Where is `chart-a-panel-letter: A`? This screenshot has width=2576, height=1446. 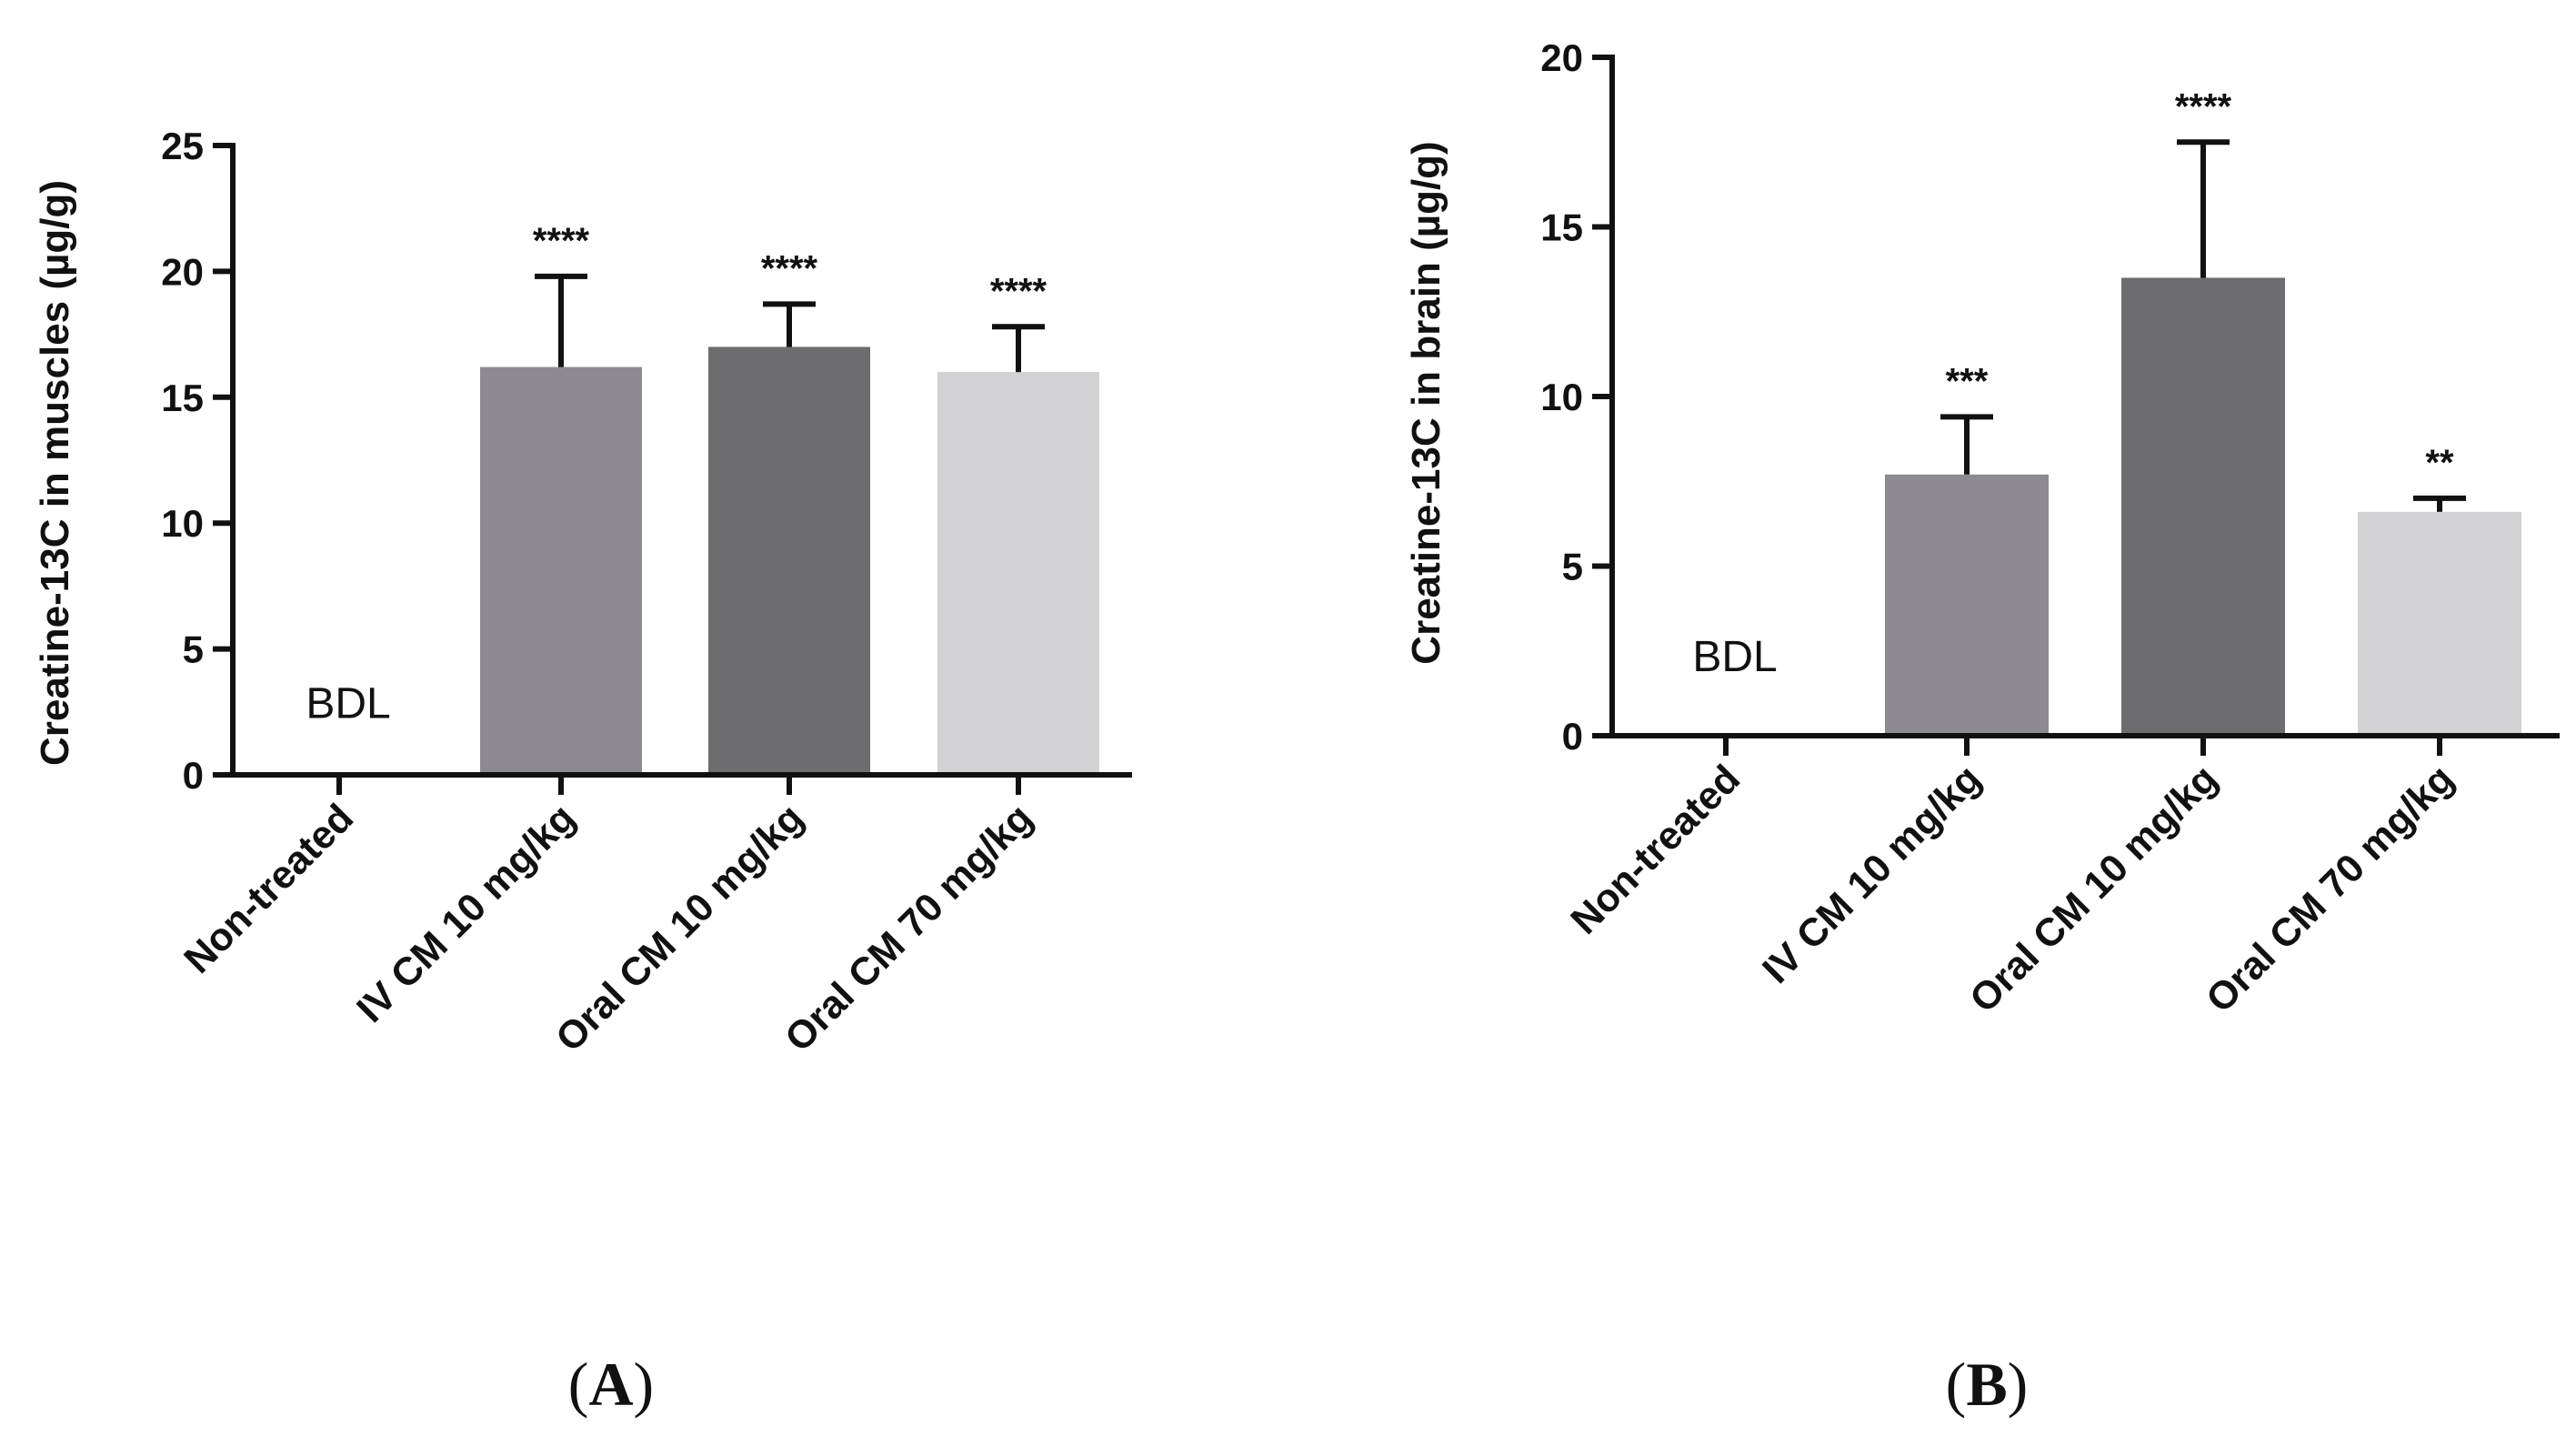
chart-a-panel-letter: A is located at coordinates (610, 1385).